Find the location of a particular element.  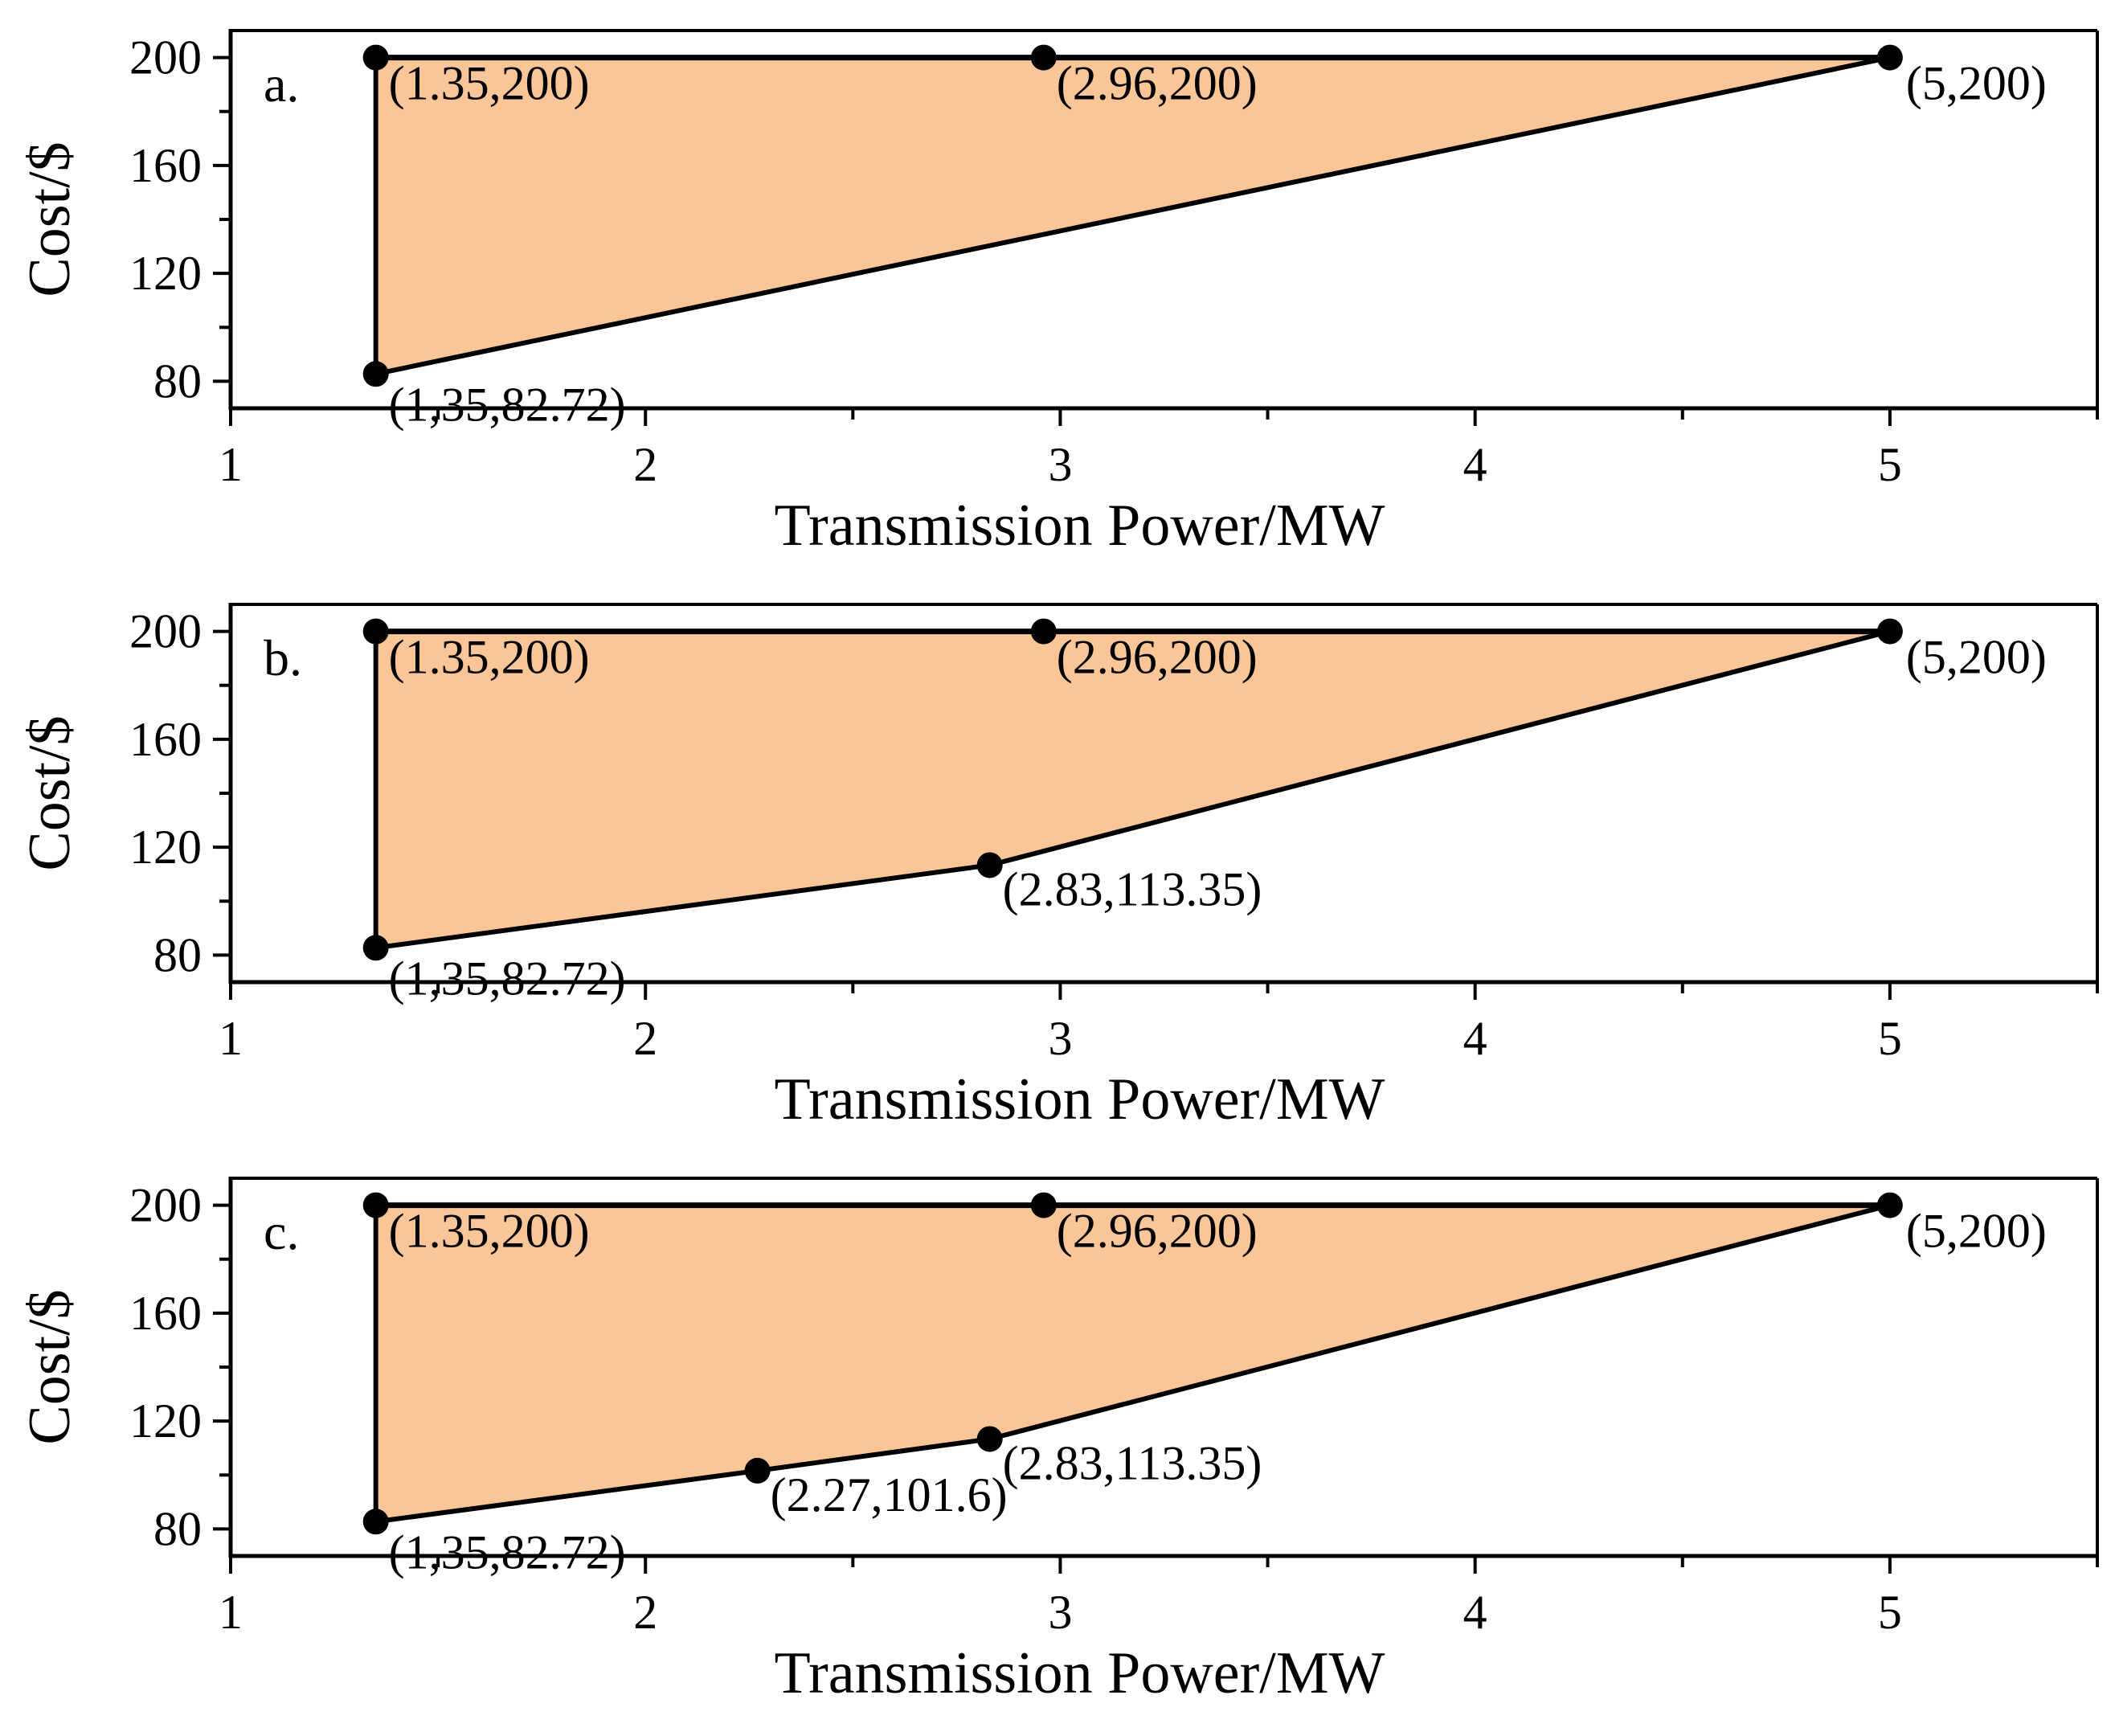

data-point-label: (2.27,101.6) is located at coordinates (890, 1494).